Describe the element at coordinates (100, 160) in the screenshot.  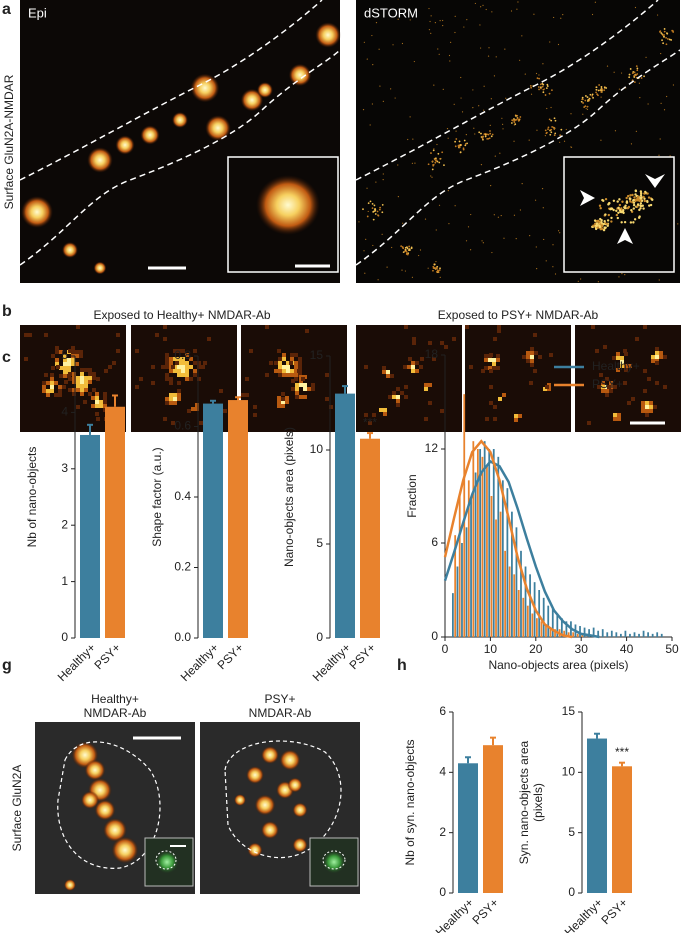
I see `fluorescence-spot` at that location.